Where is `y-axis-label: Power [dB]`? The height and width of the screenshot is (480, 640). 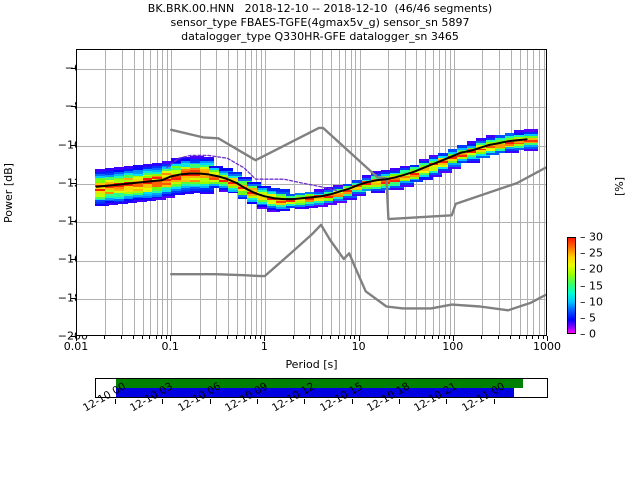
y-axis-label: Power [dB] is located at coordinates (8, 193).